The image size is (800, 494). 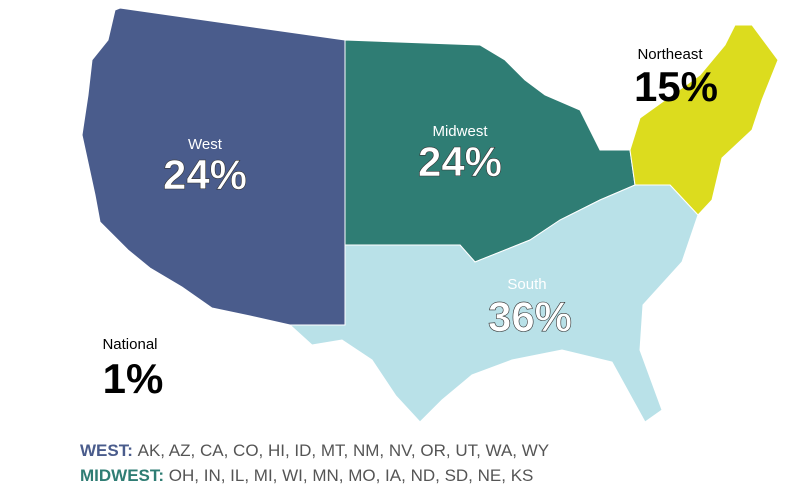 What do you see at coordinates (530, 316) in the screenshot?
I see `region-value: 36%` at bounding box center [530, 316].